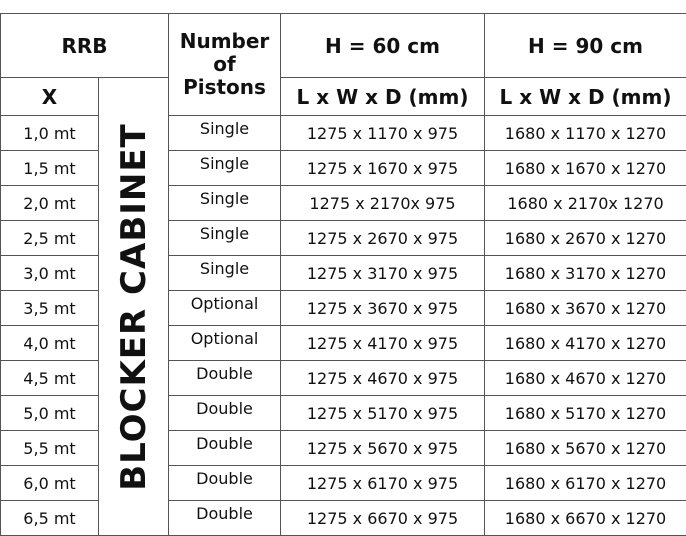 The height and width of the screenshot is (536, 686). Describe the element at coordinates (585, 238) in the screenshot. I see `h90-dims-cell: 1680 x 2670 x 1270` at that location.